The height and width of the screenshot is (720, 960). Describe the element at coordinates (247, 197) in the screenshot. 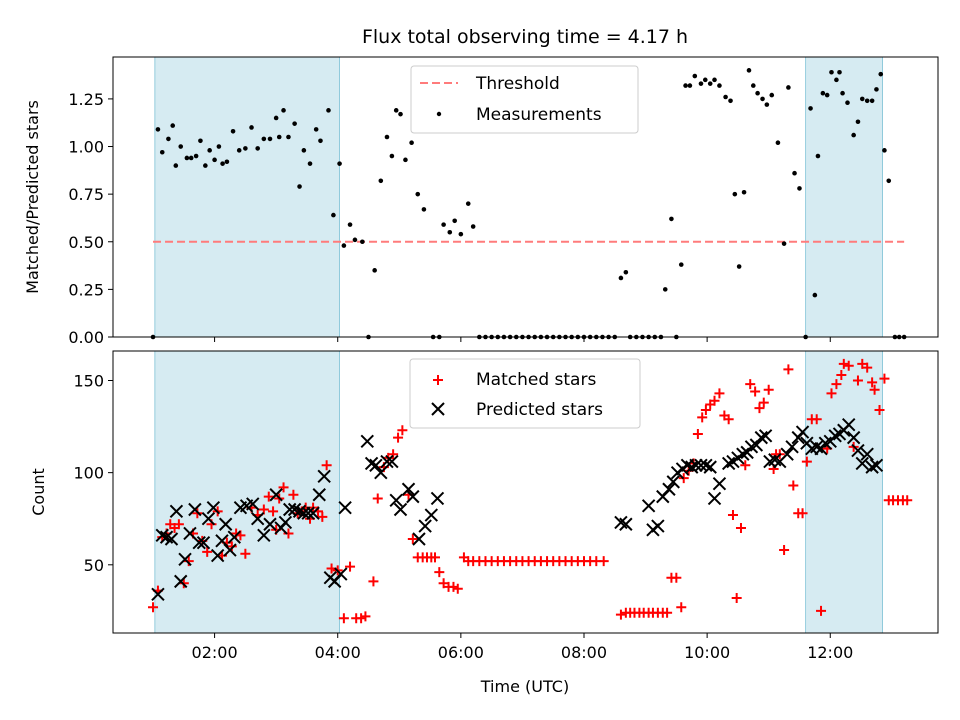

I see `top-shaded-region` at that location.